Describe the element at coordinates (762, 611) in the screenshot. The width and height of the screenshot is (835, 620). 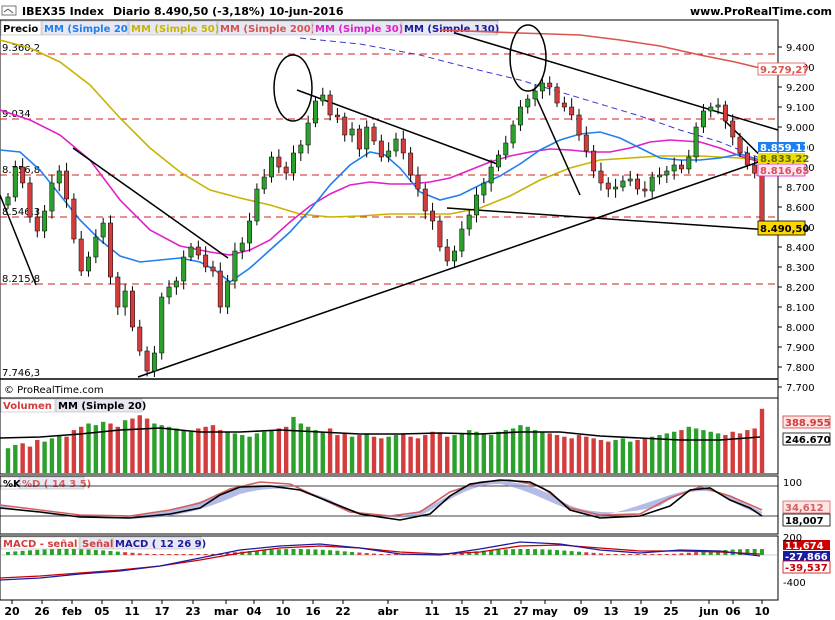
I see `x-tick-label: 10` at that location.